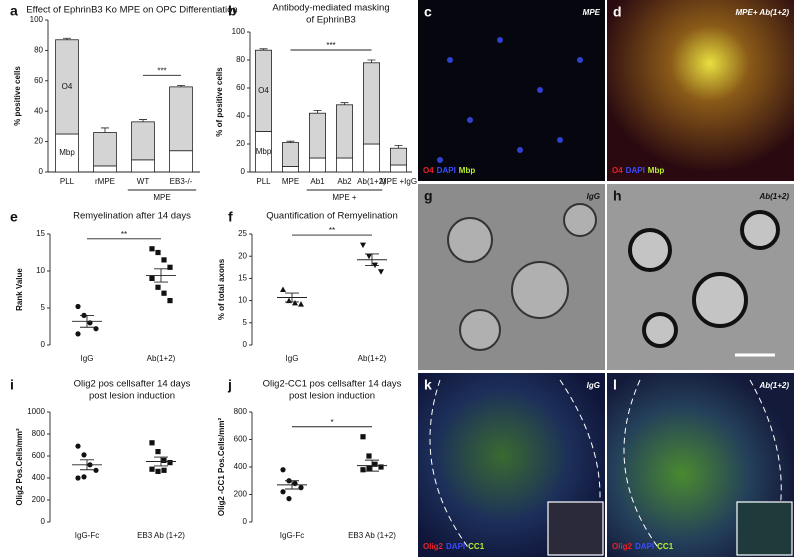  What do you see at coordinates (17, 96) in the screenshot?
I see `y-axis-label: % positive cells` at bounding box center [17, 96].